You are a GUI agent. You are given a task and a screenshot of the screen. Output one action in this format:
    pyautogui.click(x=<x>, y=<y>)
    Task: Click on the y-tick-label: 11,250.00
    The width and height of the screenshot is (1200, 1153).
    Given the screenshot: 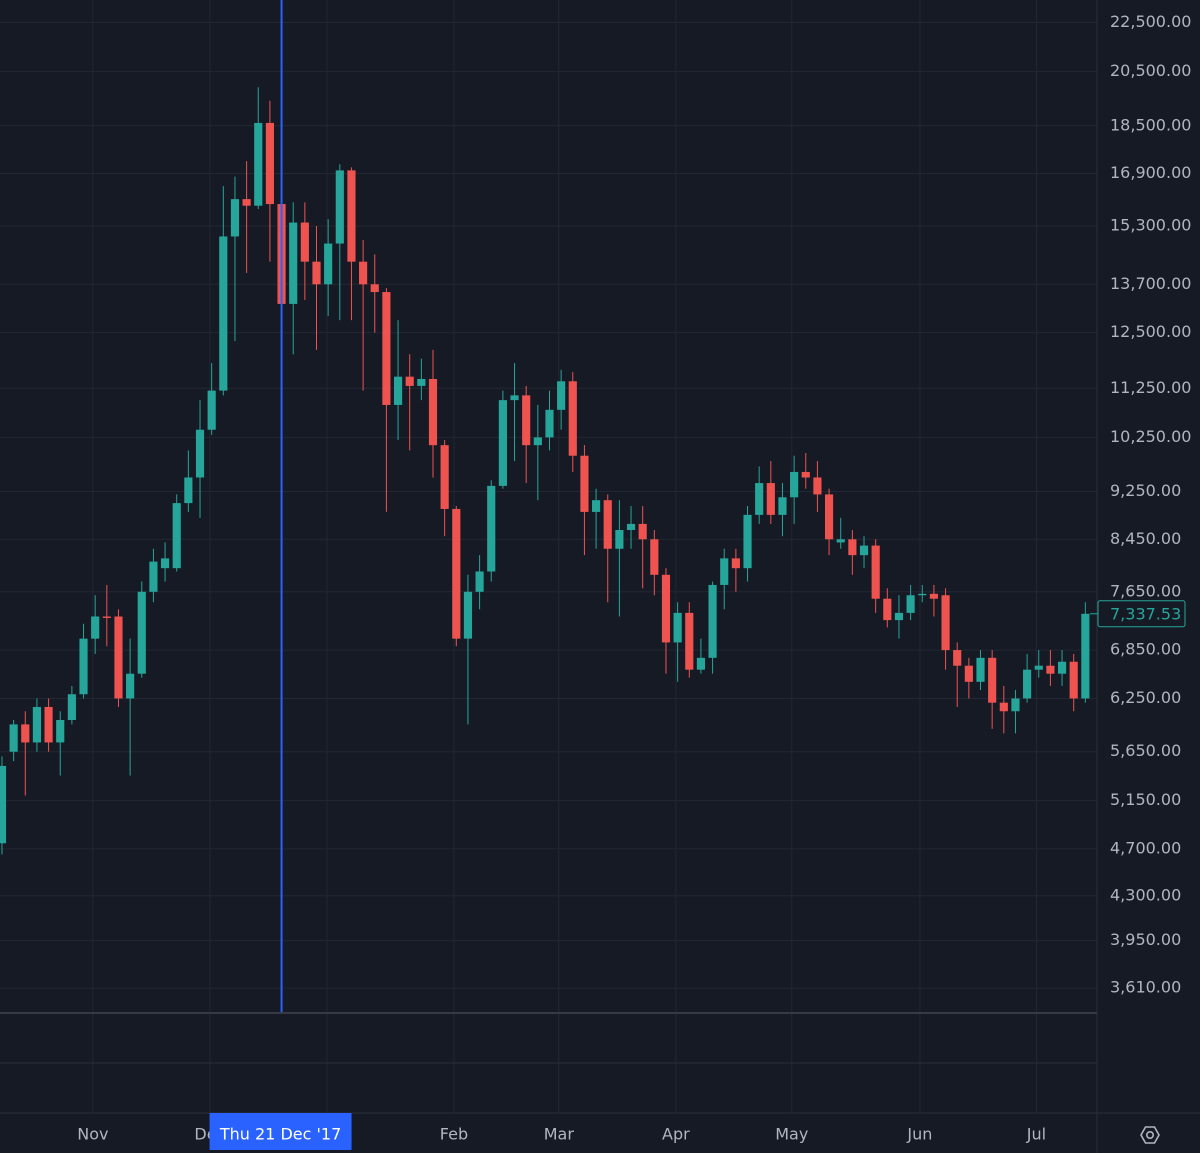 What is the action you would take?
    pyautogui.click(x=1150, y=387)
    